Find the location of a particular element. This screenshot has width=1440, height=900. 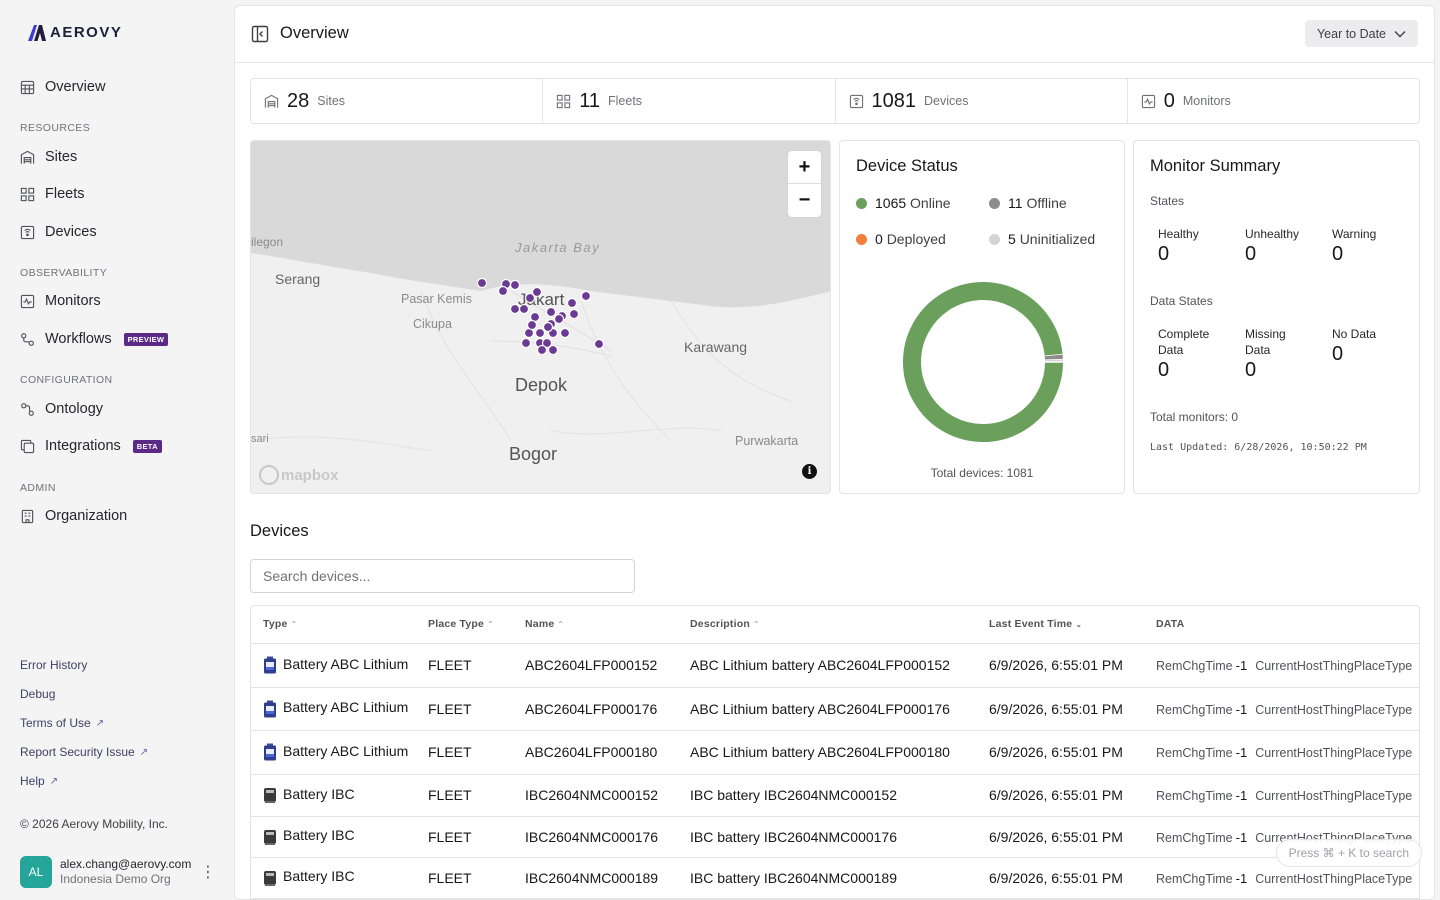

zoom-in-button: + is located at coordinates (804, 167).